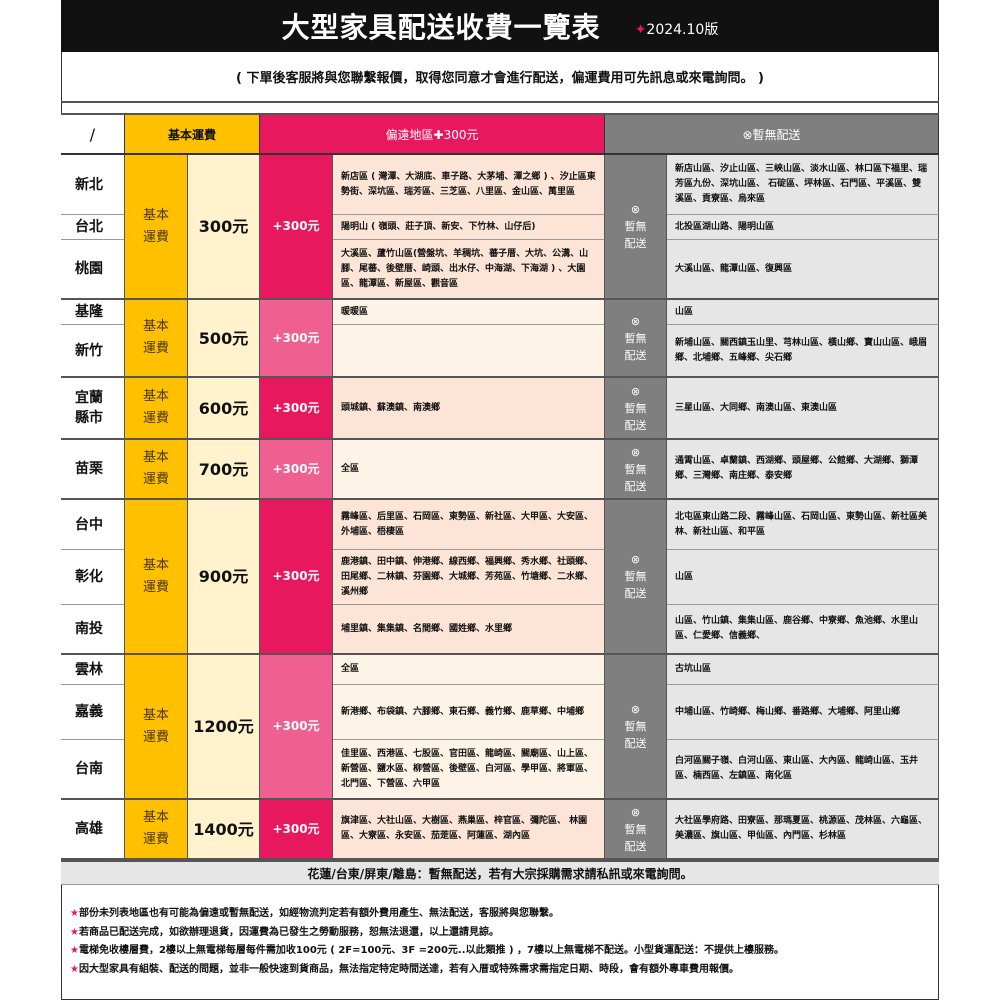 This screenshot has width=1000, height=1000. Describe the element at coordinates (803, 630) in the screenshot. I see `no-delivery-list: 山區、竹山鎮、集集山區、鹿谷鄉、中寮鄉、魚池鄉、水里山區、仁愛鄉、信義鄉、` at that location.